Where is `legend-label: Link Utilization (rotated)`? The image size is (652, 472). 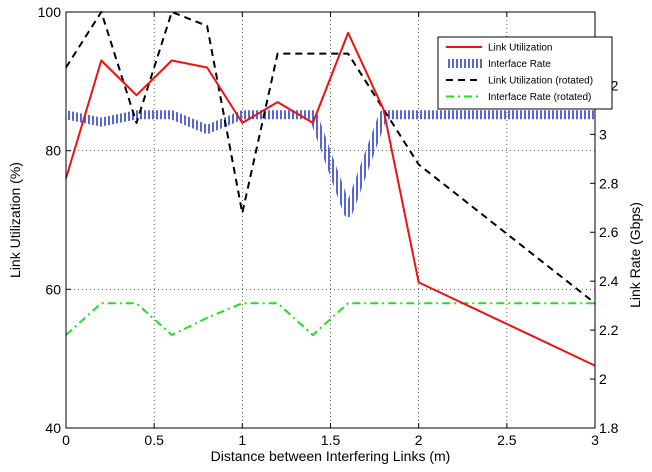
legend-label: Link Utilization (rotated) is located at coordinates (540, 81).